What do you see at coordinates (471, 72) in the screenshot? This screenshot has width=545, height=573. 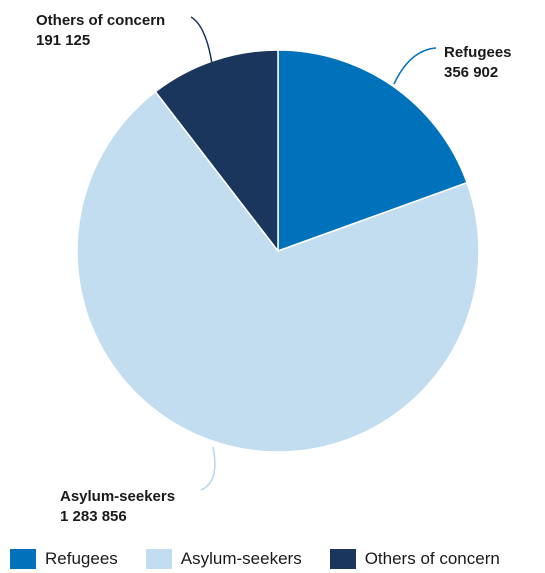 I see `slice-value-refugees: 356 902` at bounding box center [471, 72].